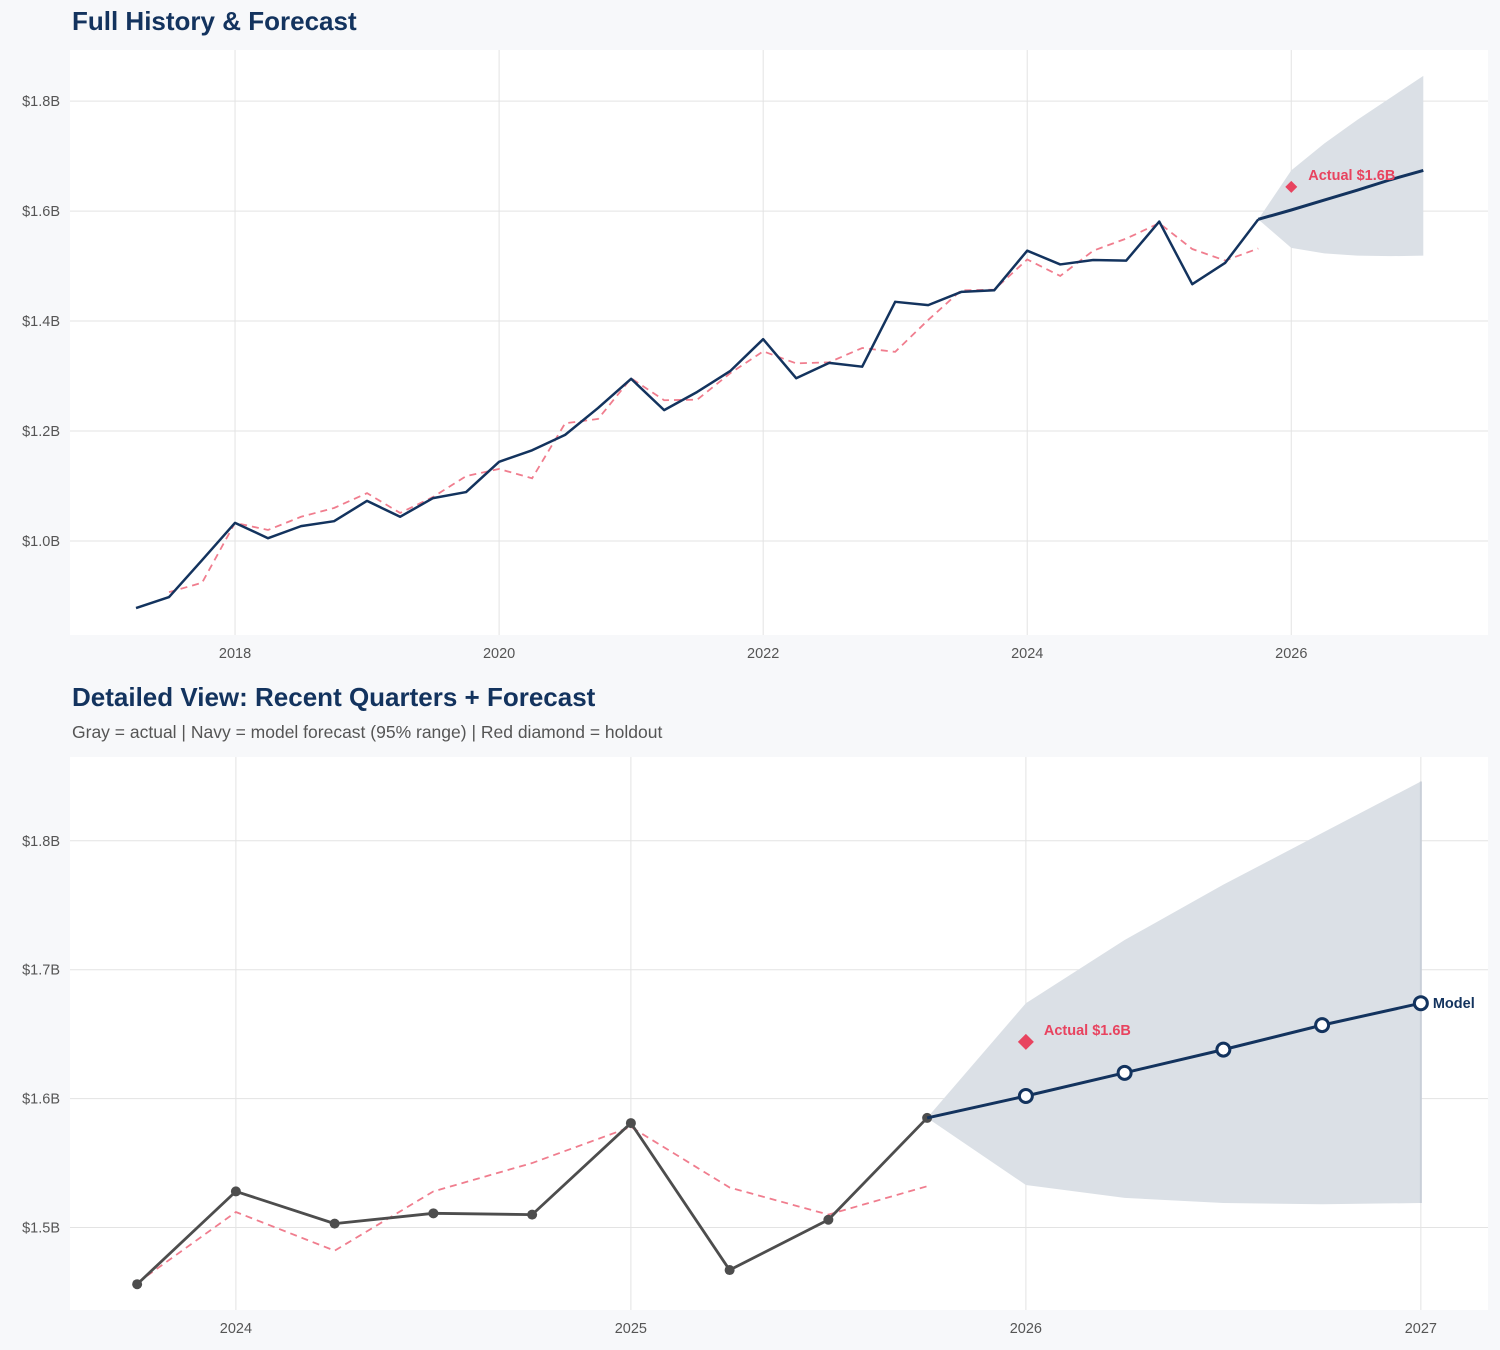  What do you see at coordinates (41, 432) in the screenshot?
I see `y-tick-label: $1.2B` at bounding box center [41, 432].